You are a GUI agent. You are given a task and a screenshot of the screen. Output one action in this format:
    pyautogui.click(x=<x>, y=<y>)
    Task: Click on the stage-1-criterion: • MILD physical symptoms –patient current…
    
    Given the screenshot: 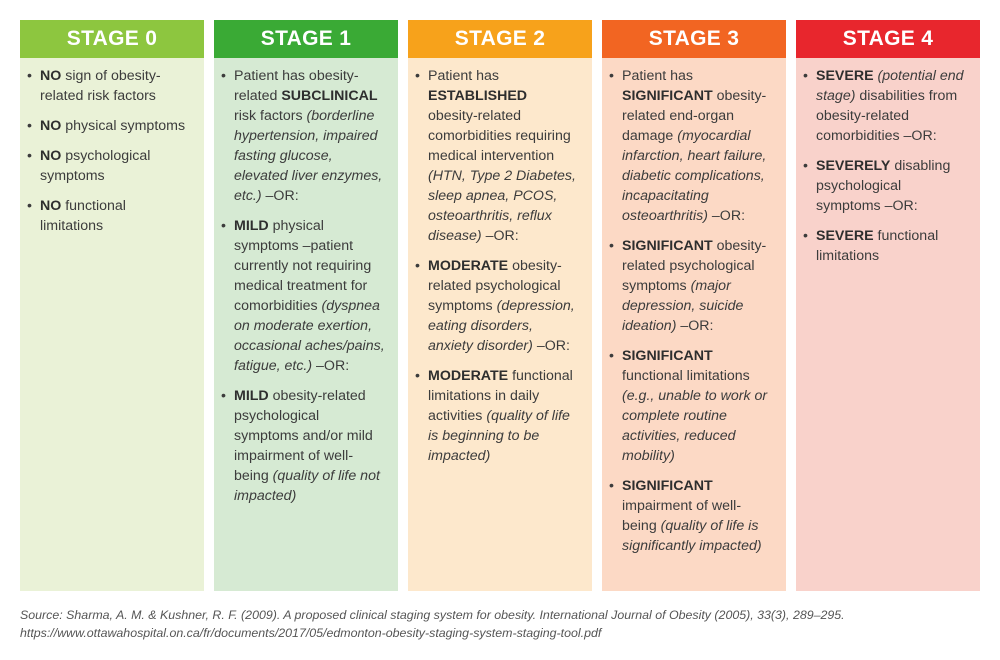 What is the action you would take?
    pyautogui.click(x=303, y=296)
    